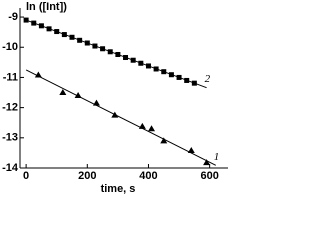  Describe the element at coordinates (148, 176) in the screenshot. I see `x-tick-label: 400` at that location.